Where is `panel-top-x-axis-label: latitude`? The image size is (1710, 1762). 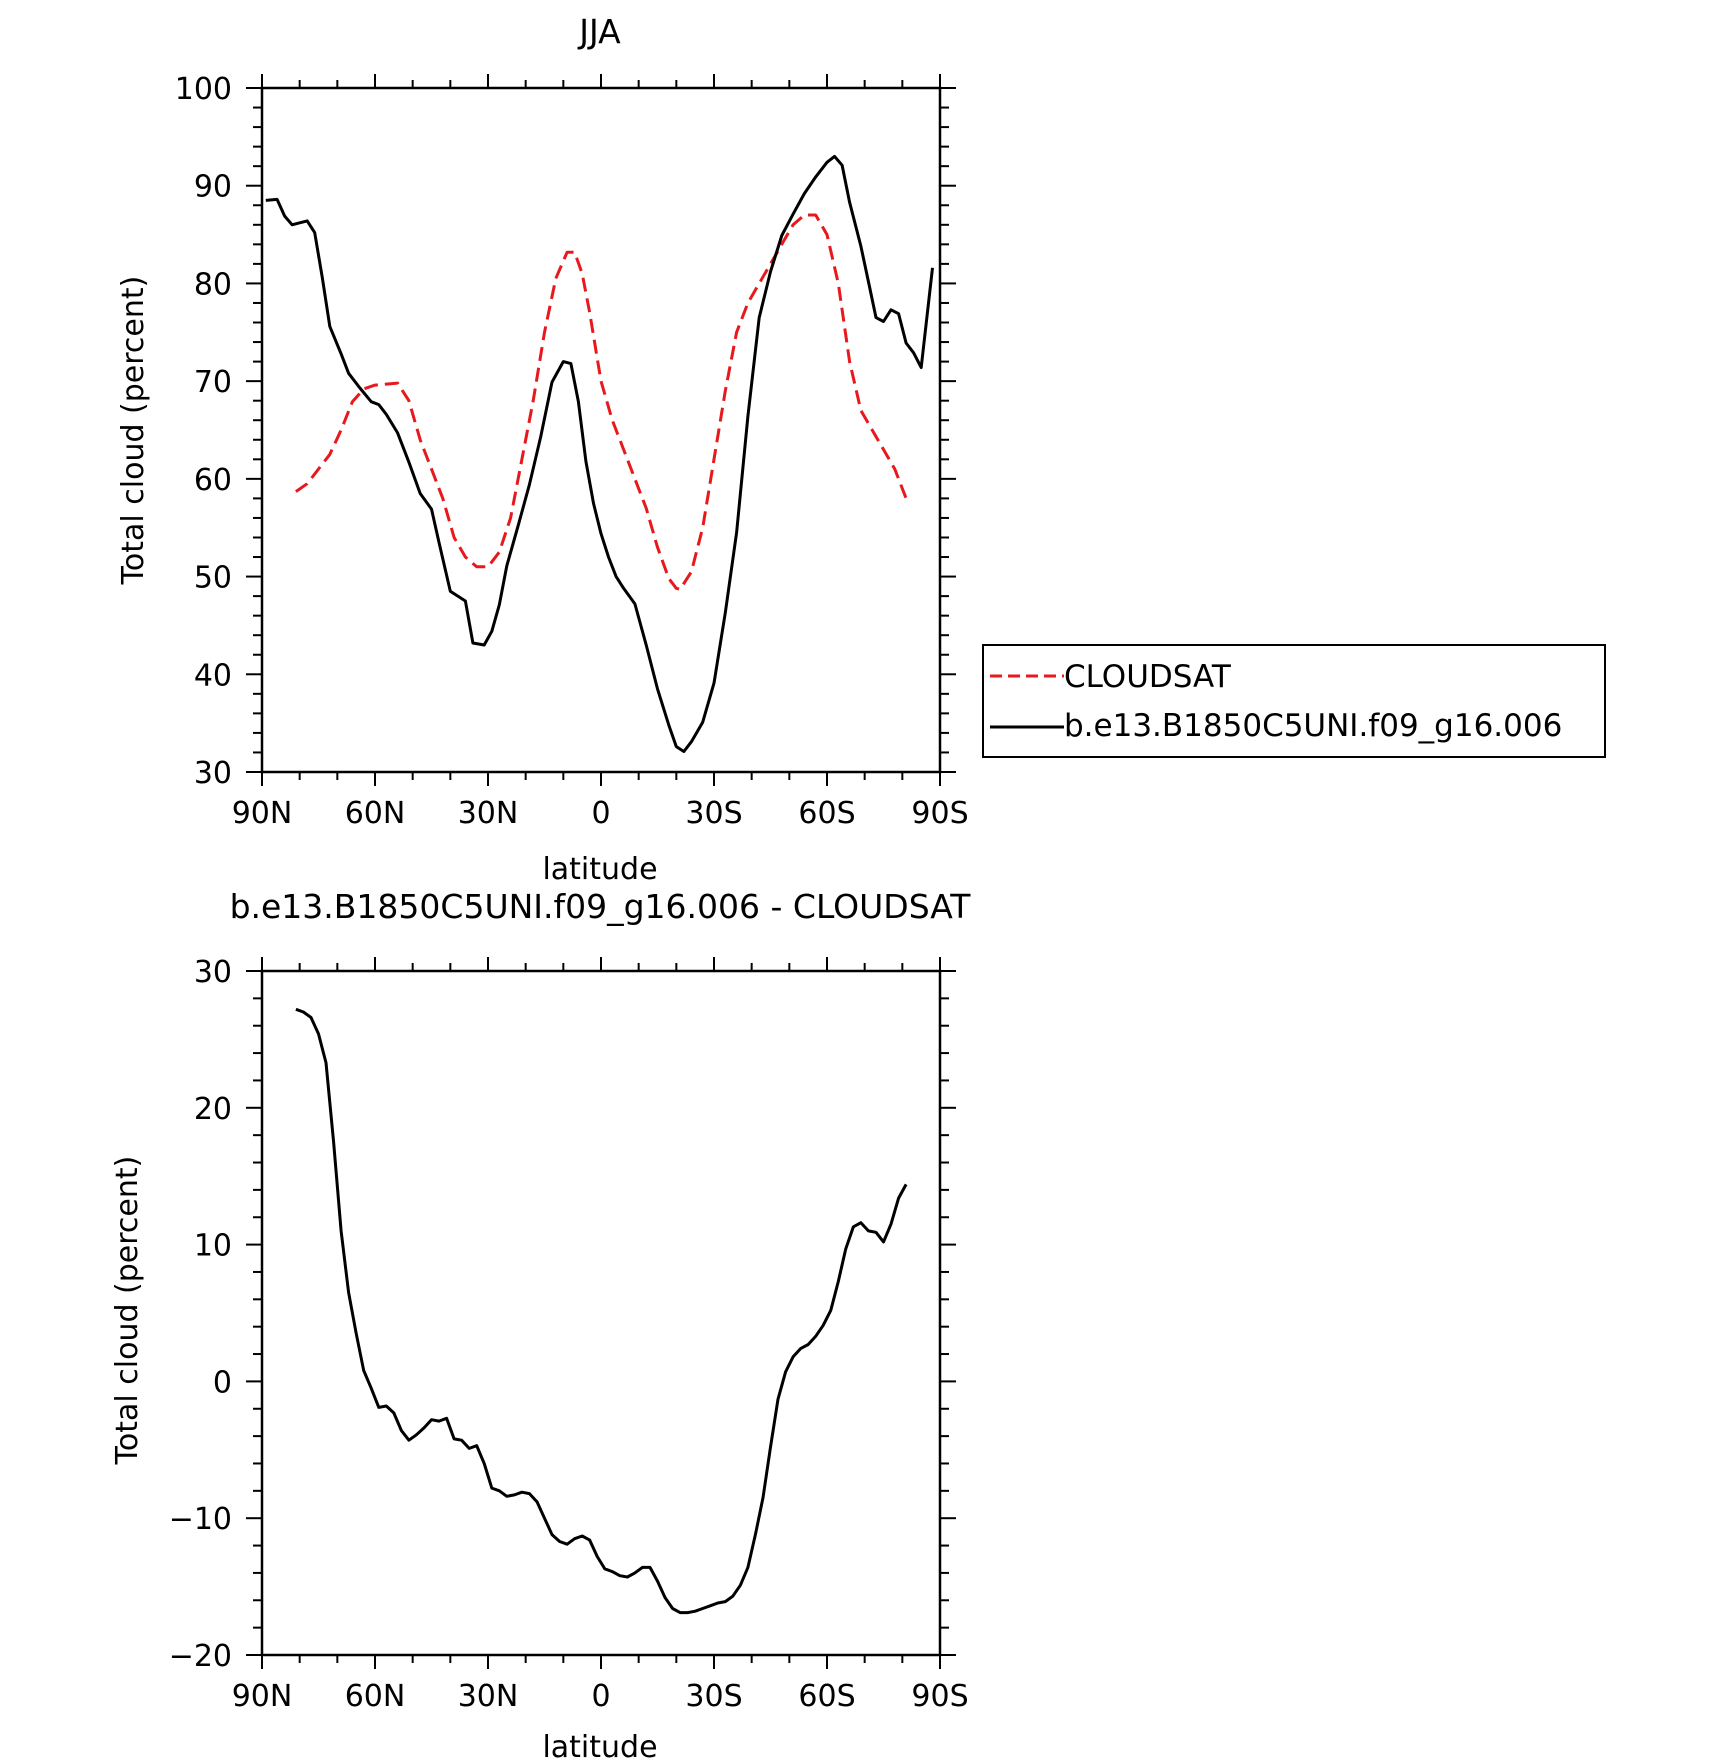 panel-top-x-axis-label: latitude is located at coordinates (599, 869).